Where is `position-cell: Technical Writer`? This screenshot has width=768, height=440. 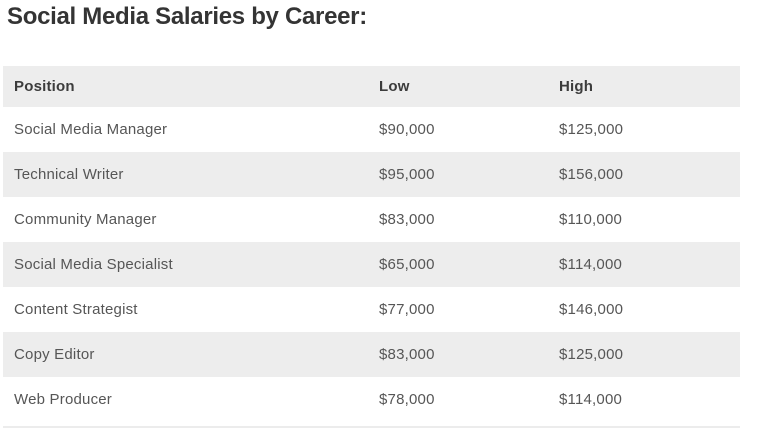
position-cell: Technical Writer is located at coordinates (69, 174).